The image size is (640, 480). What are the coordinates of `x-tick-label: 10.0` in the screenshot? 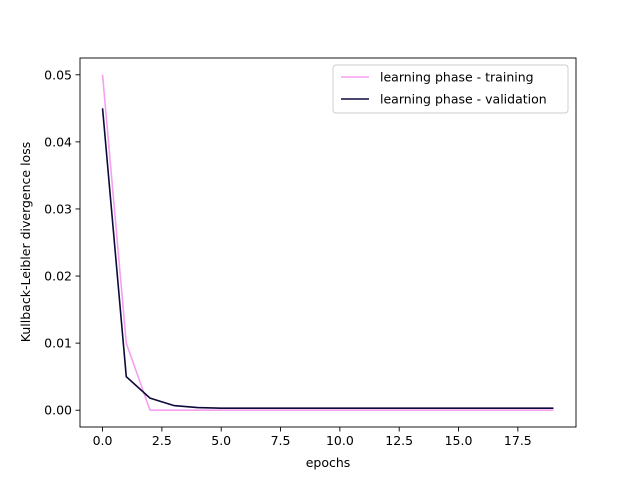 It's located at (340, 440).